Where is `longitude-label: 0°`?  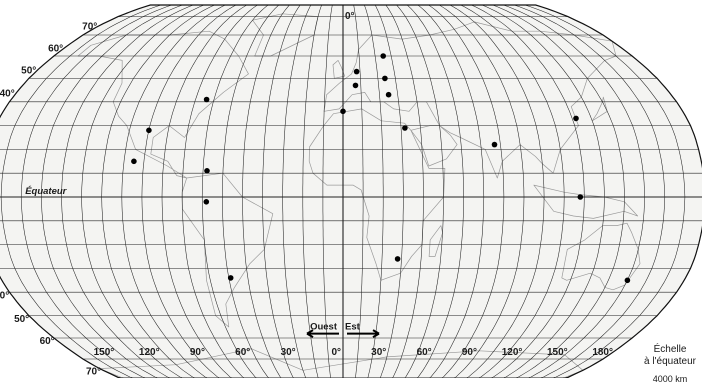 longitude-label: 0° is located at coordinates (336, 352).